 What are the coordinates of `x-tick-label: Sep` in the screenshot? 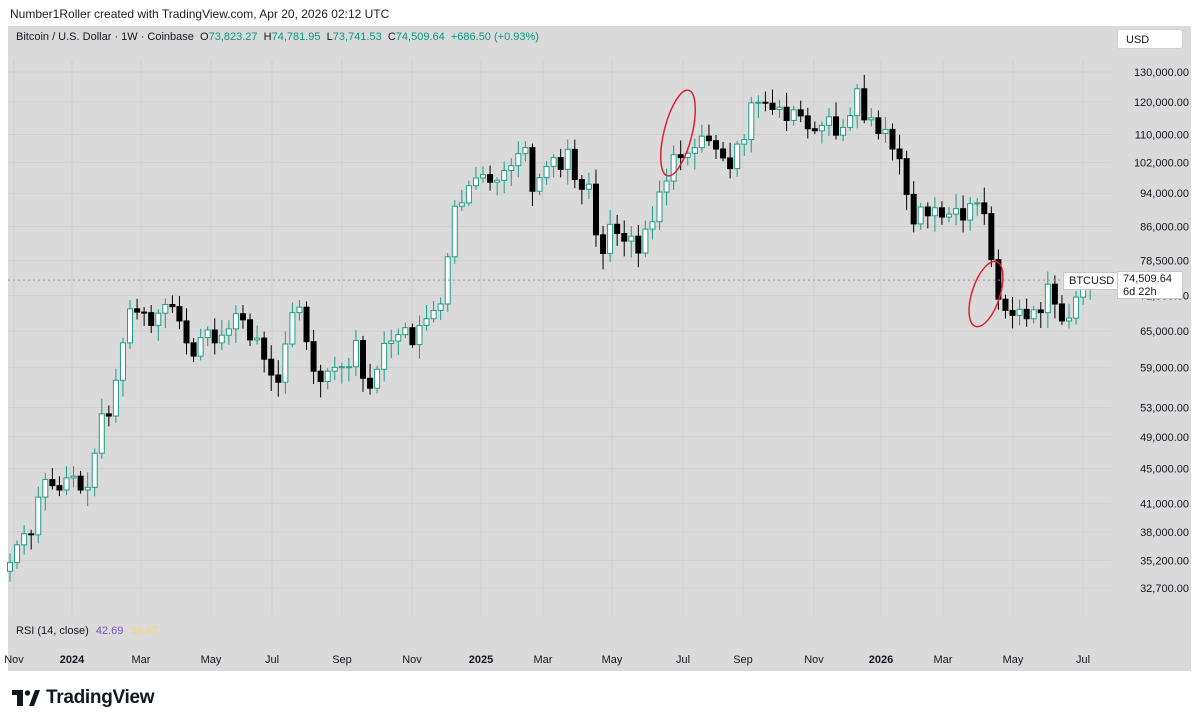 It's located at (743, 660).